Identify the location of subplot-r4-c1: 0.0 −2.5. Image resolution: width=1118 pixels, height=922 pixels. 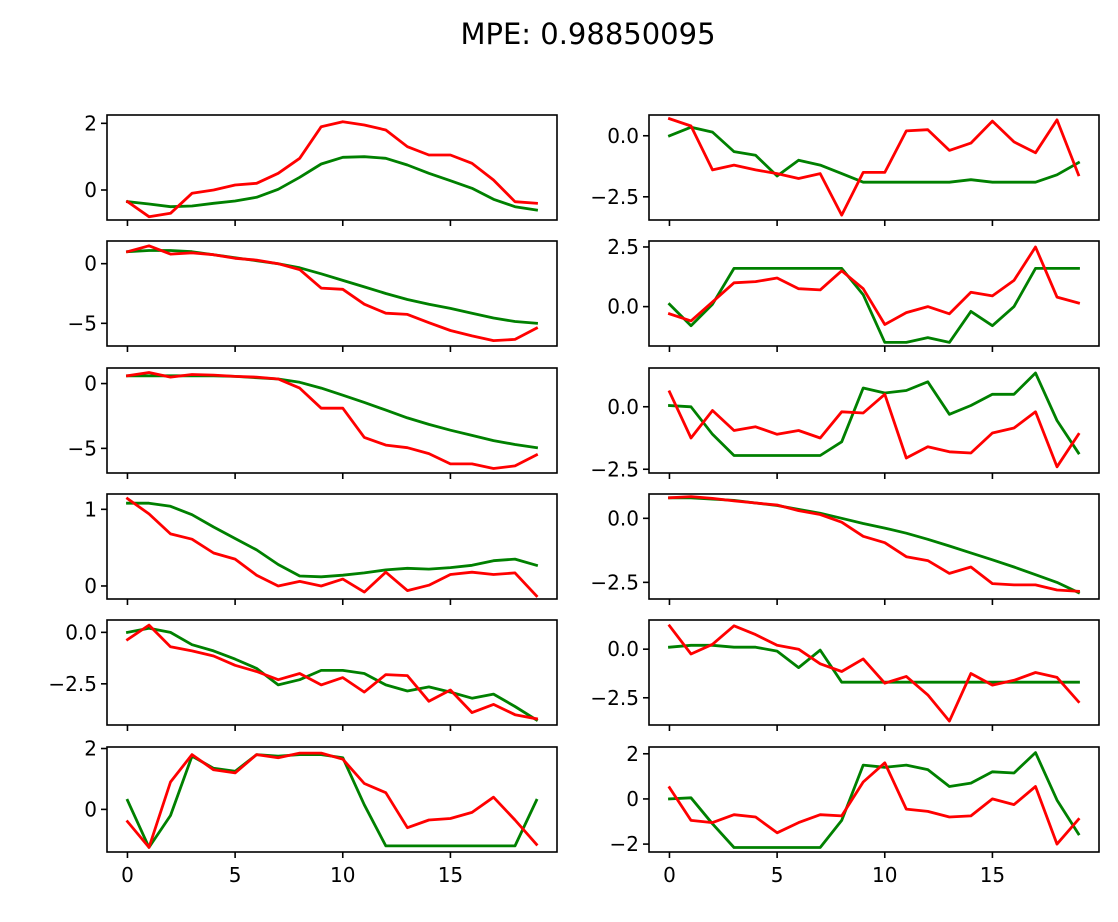
(845, 675).